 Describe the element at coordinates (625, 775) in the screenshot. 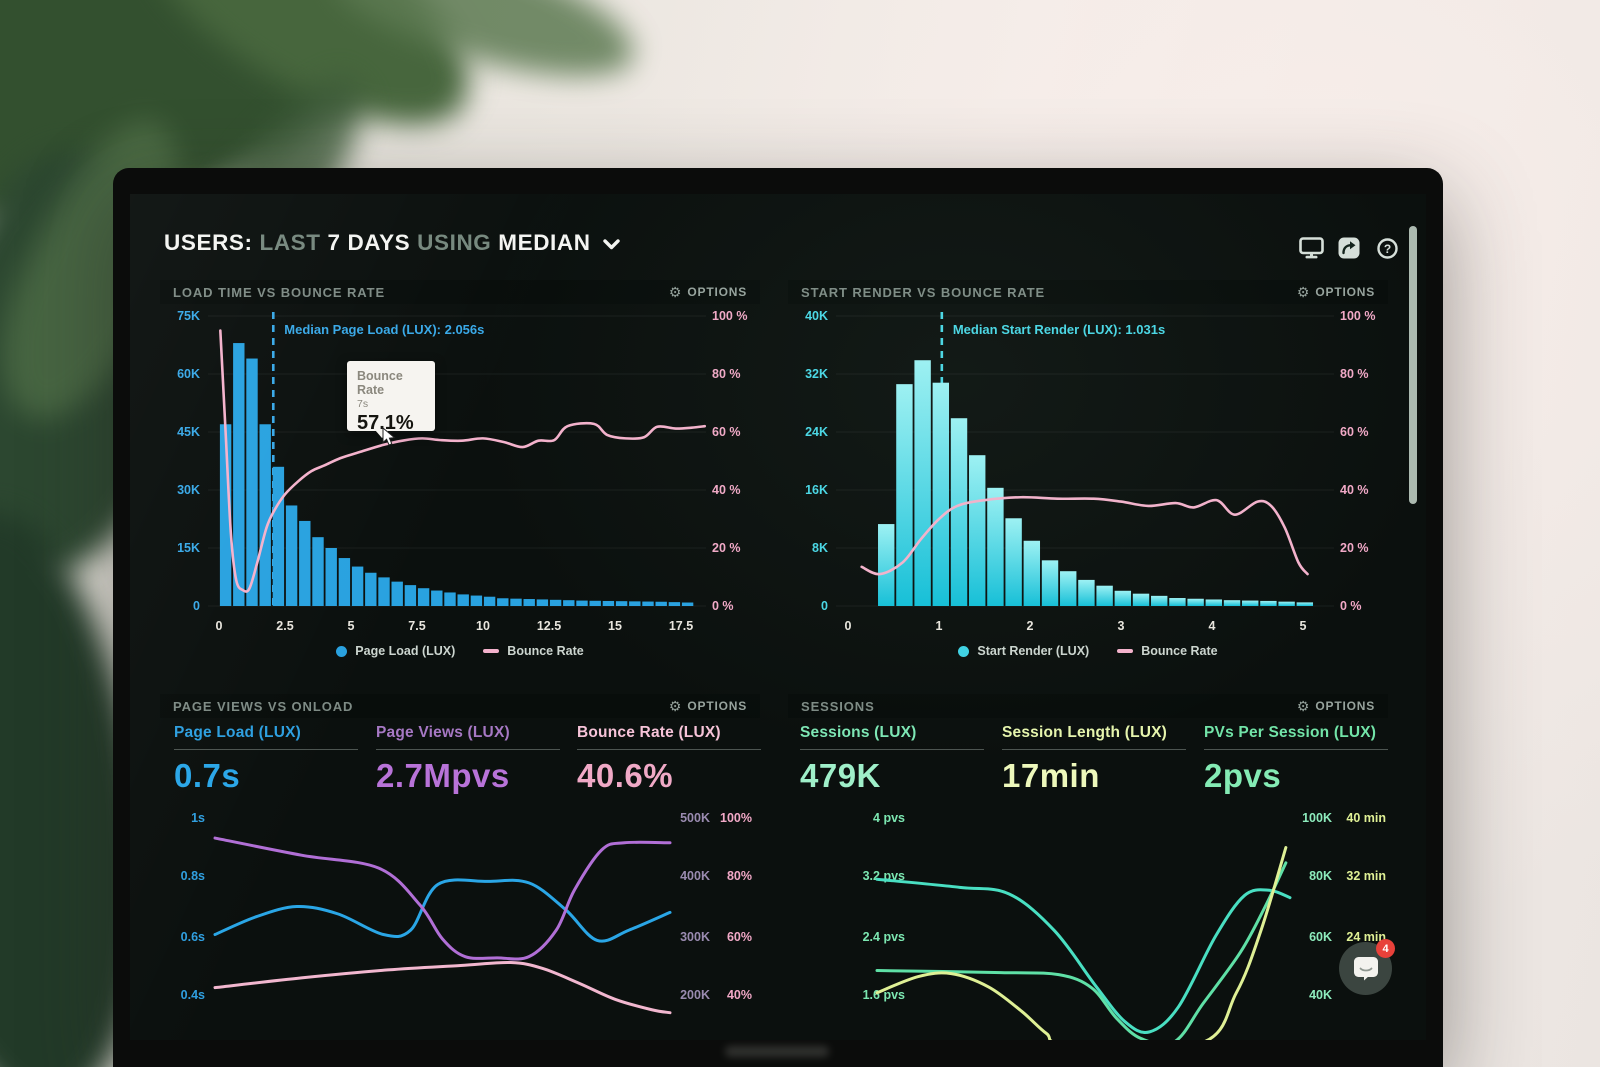

I see `metric-value: 40.6%` at that location.